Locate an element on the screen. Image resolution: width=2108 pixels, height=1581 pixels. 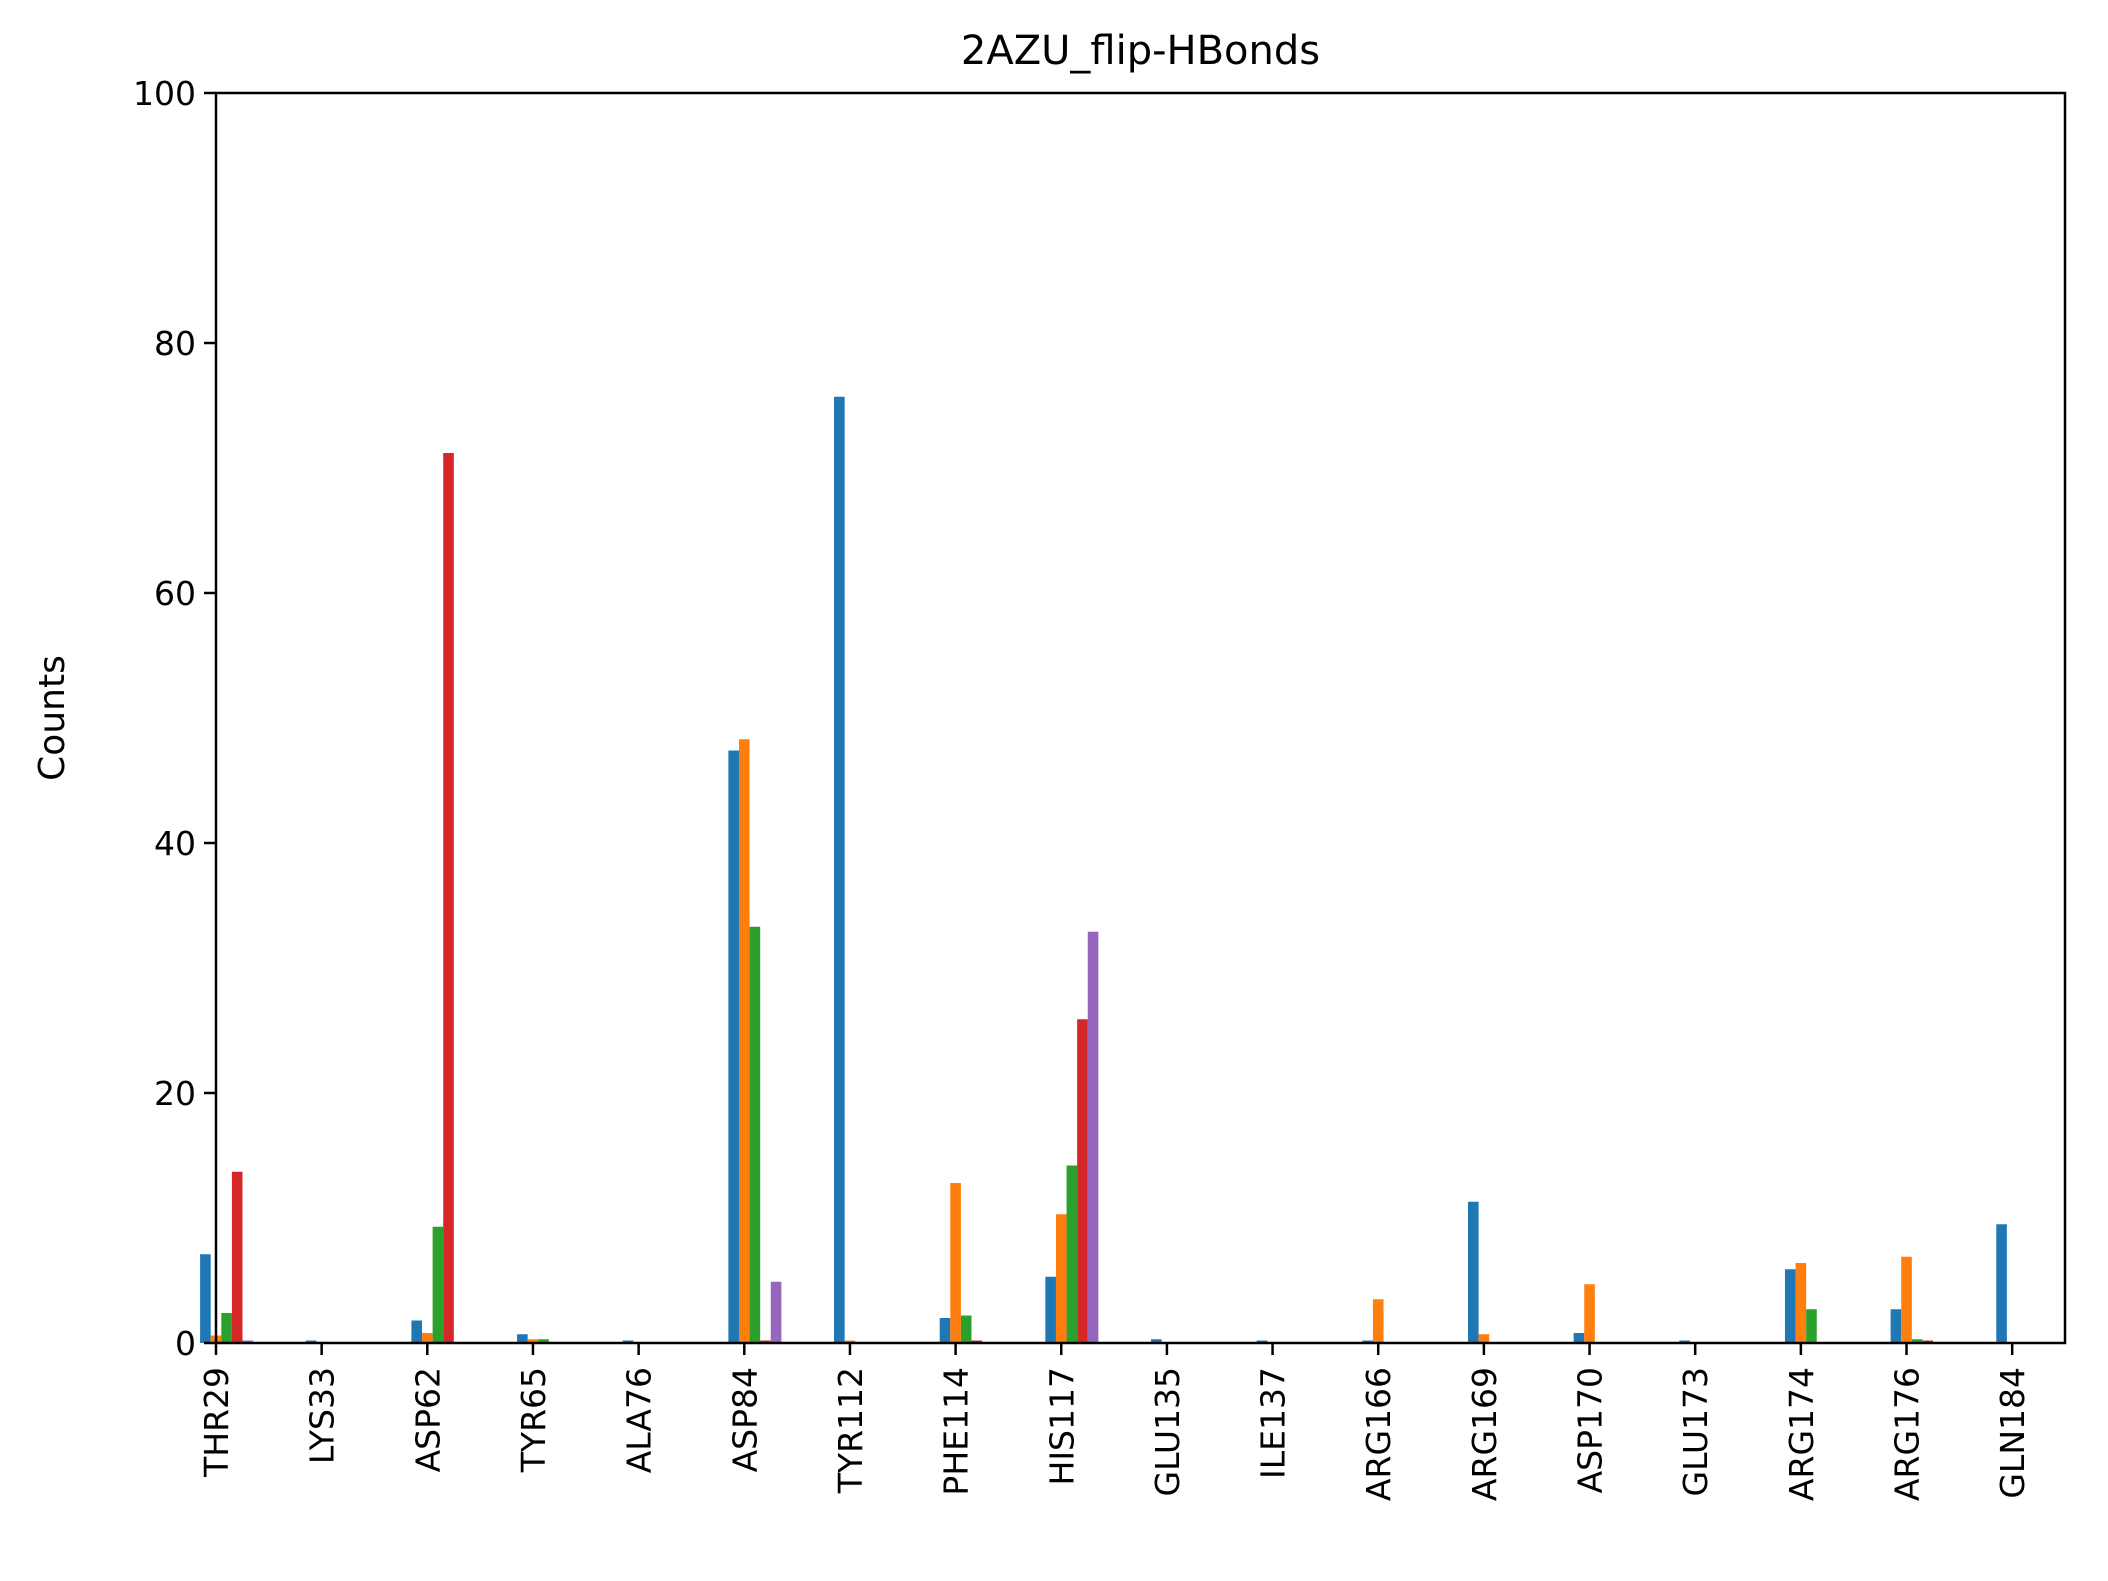
x-tick-label-asp170: ASP170 is located at coordinates (1590, 1430).